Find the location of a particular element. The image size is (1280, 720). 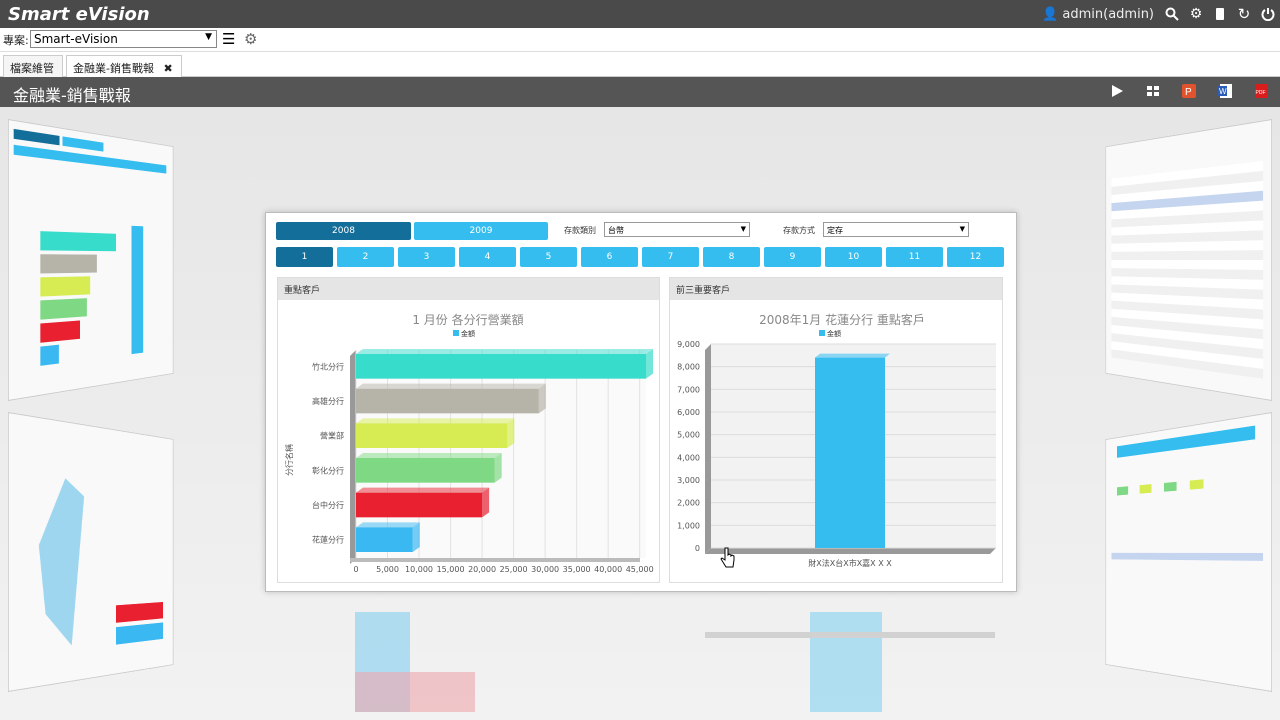

svg-text: P is located at coordinates (1188, 92).